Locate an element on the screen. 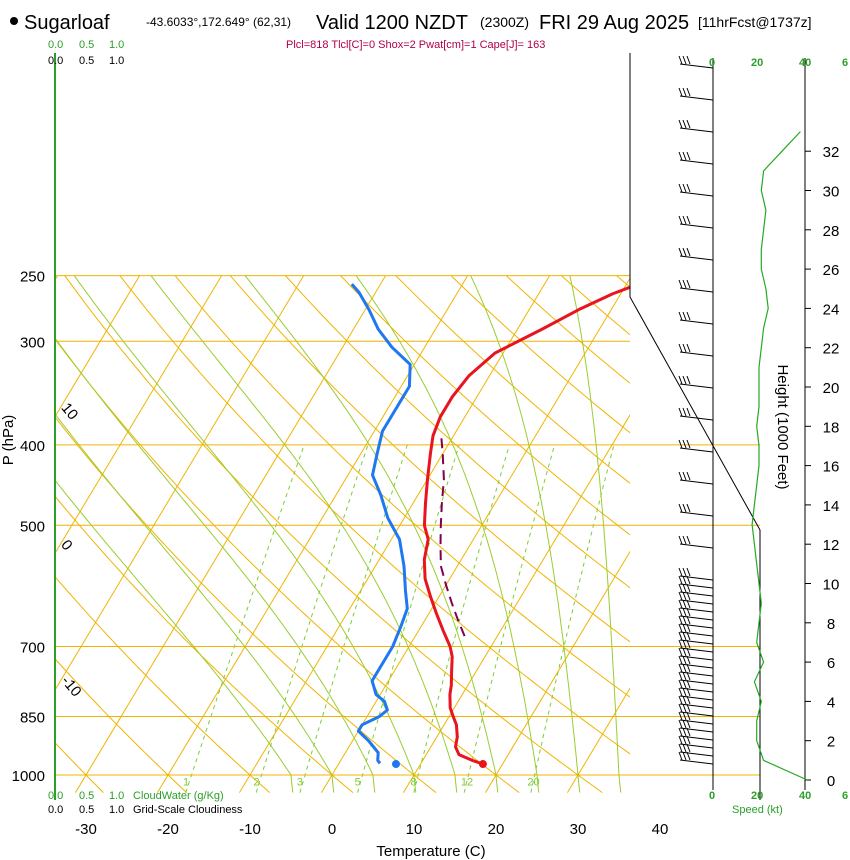 The height and width of the screenshot is (860, 850). bottom-cloudiness-tick-1: 0.5 is located at coordinates (86, 810).